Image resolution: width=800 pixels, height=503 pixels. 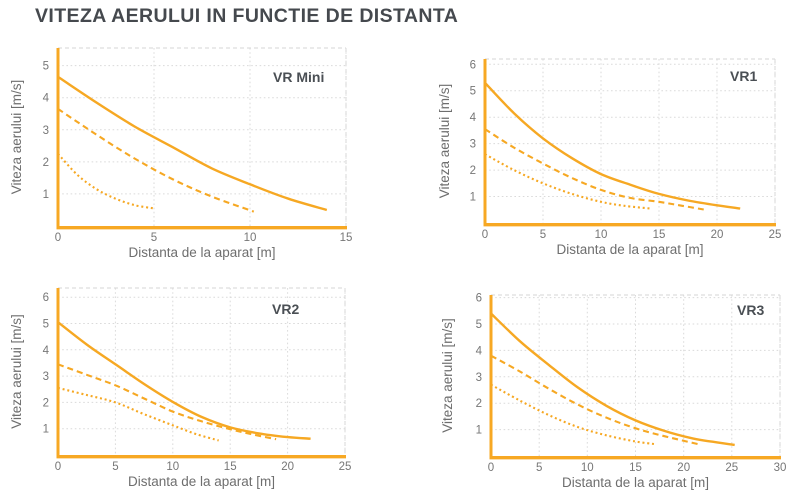 I want to click on chart-label: VR2, so click(x=285, y=309).